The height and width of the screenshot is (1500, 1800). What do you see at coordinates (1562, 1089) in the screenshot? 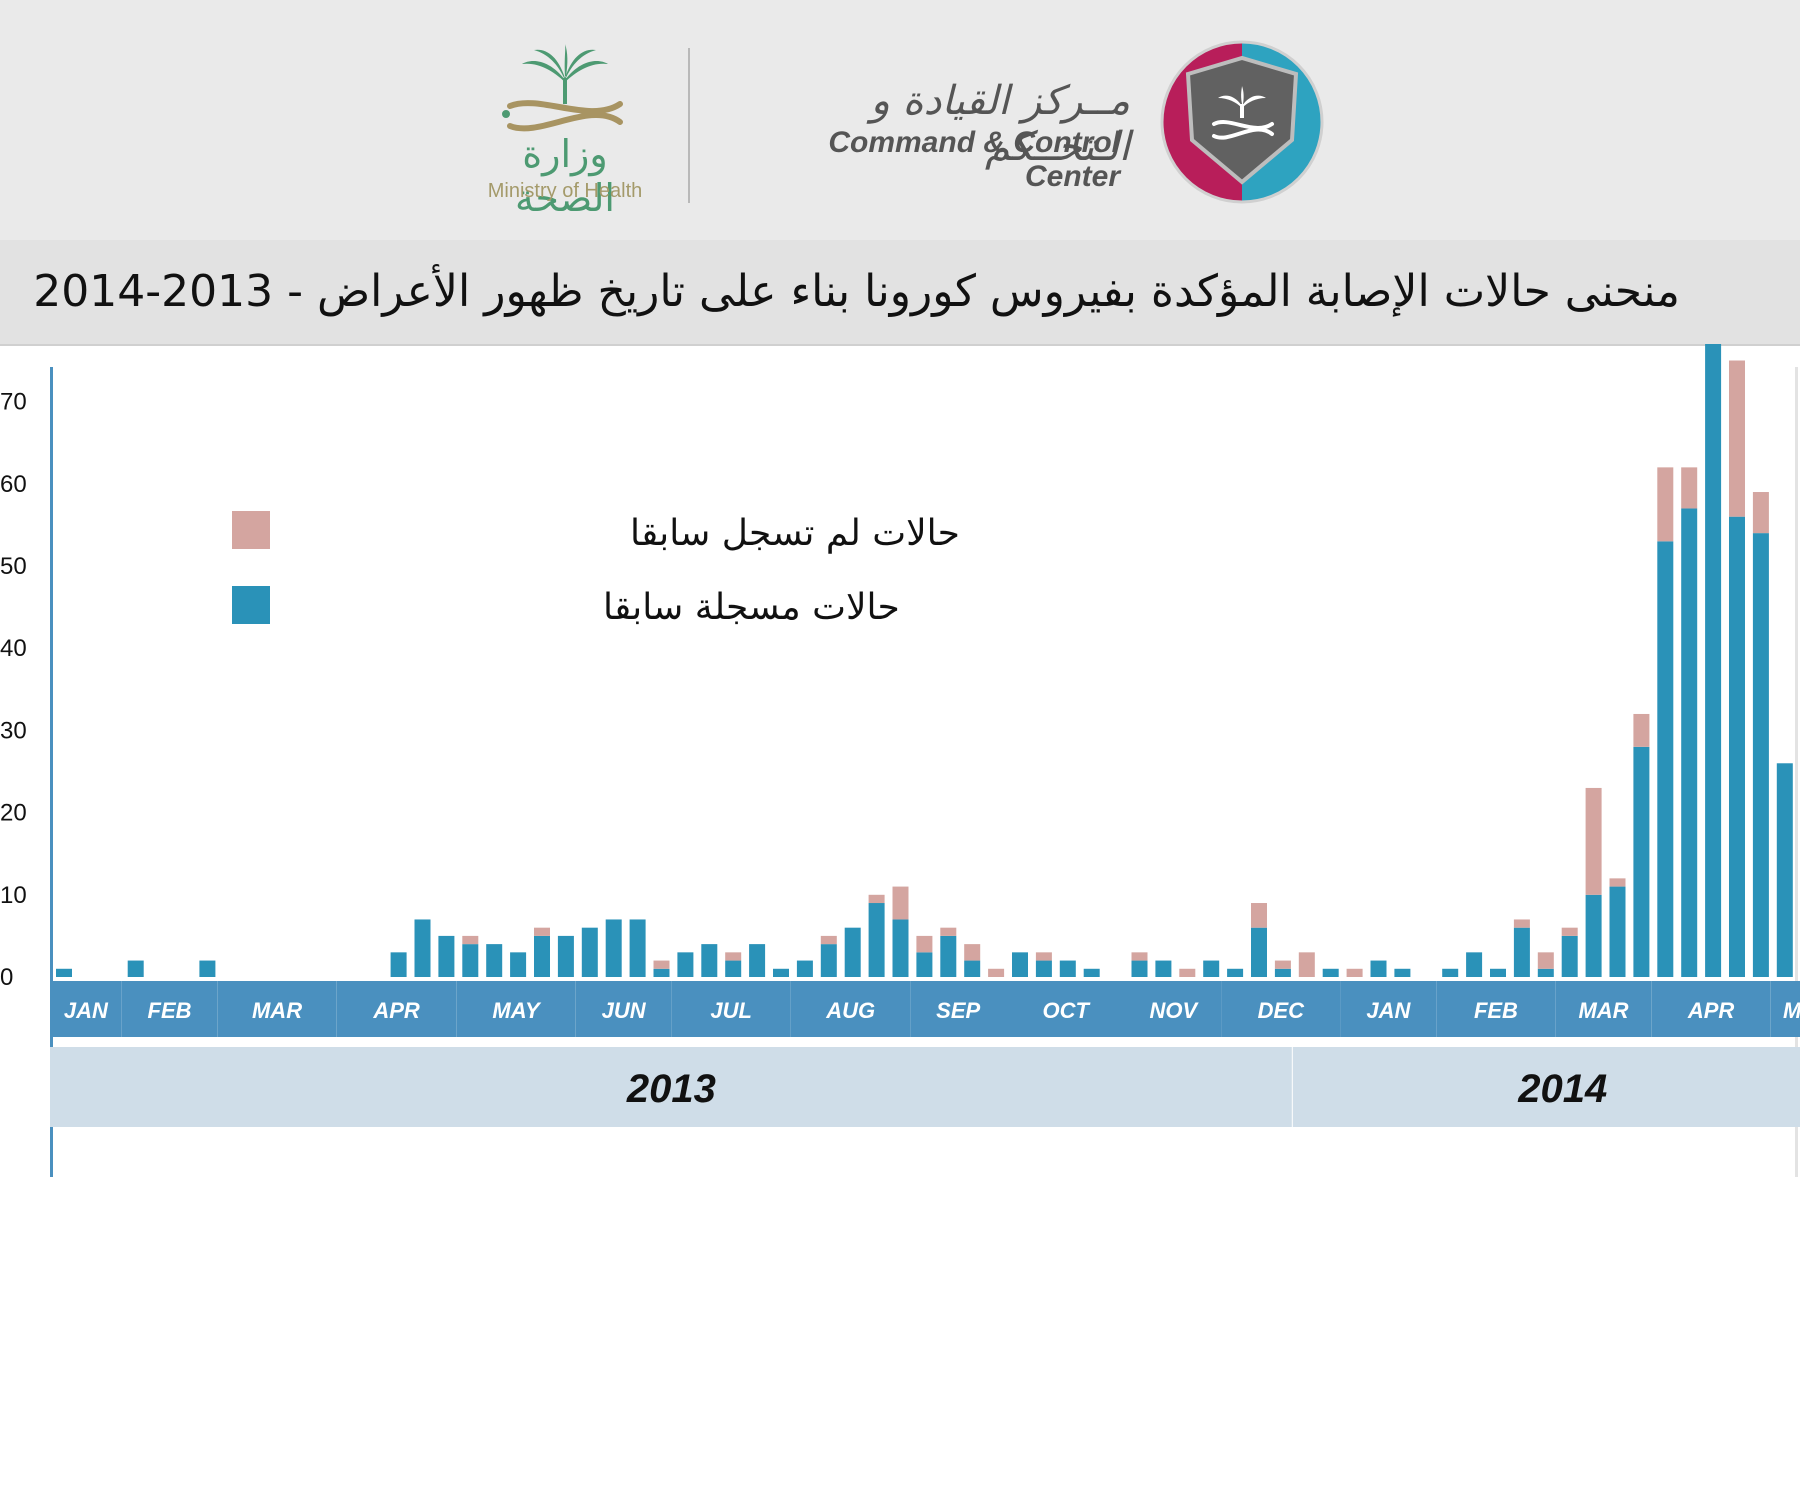
I see `year-label: 2014` at bounding box center [1562, 1089].